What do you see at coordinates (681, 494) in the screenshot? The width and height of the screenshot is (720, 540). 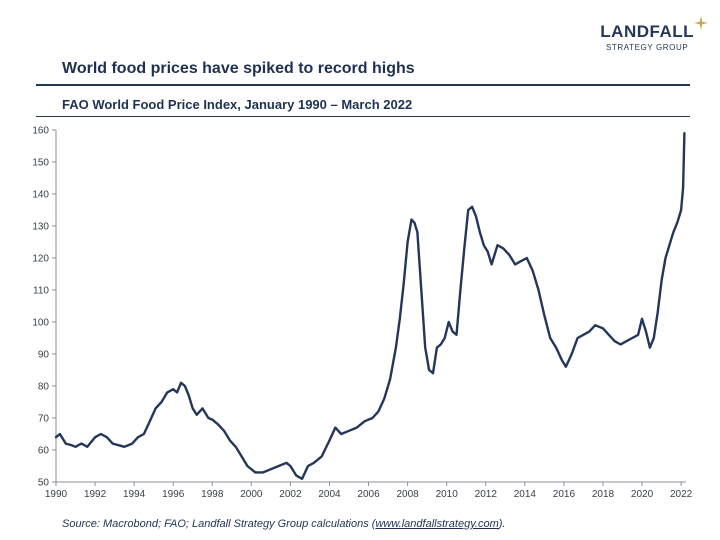 I see `x-tick-label: 2022` at bounding box center [681, 494].